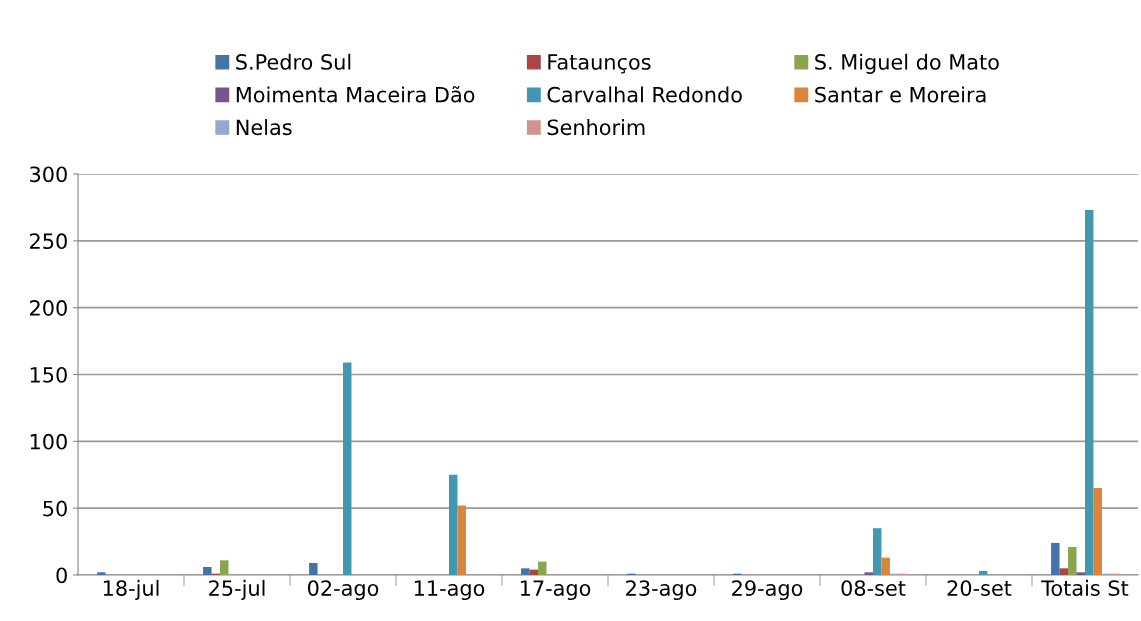 The image size is (1141, 621). What do you see at coordinates (355, 94) in the screenshot?
I see `legend-label: Moimenta Maceira Dão` at bounding box center [355, 94].